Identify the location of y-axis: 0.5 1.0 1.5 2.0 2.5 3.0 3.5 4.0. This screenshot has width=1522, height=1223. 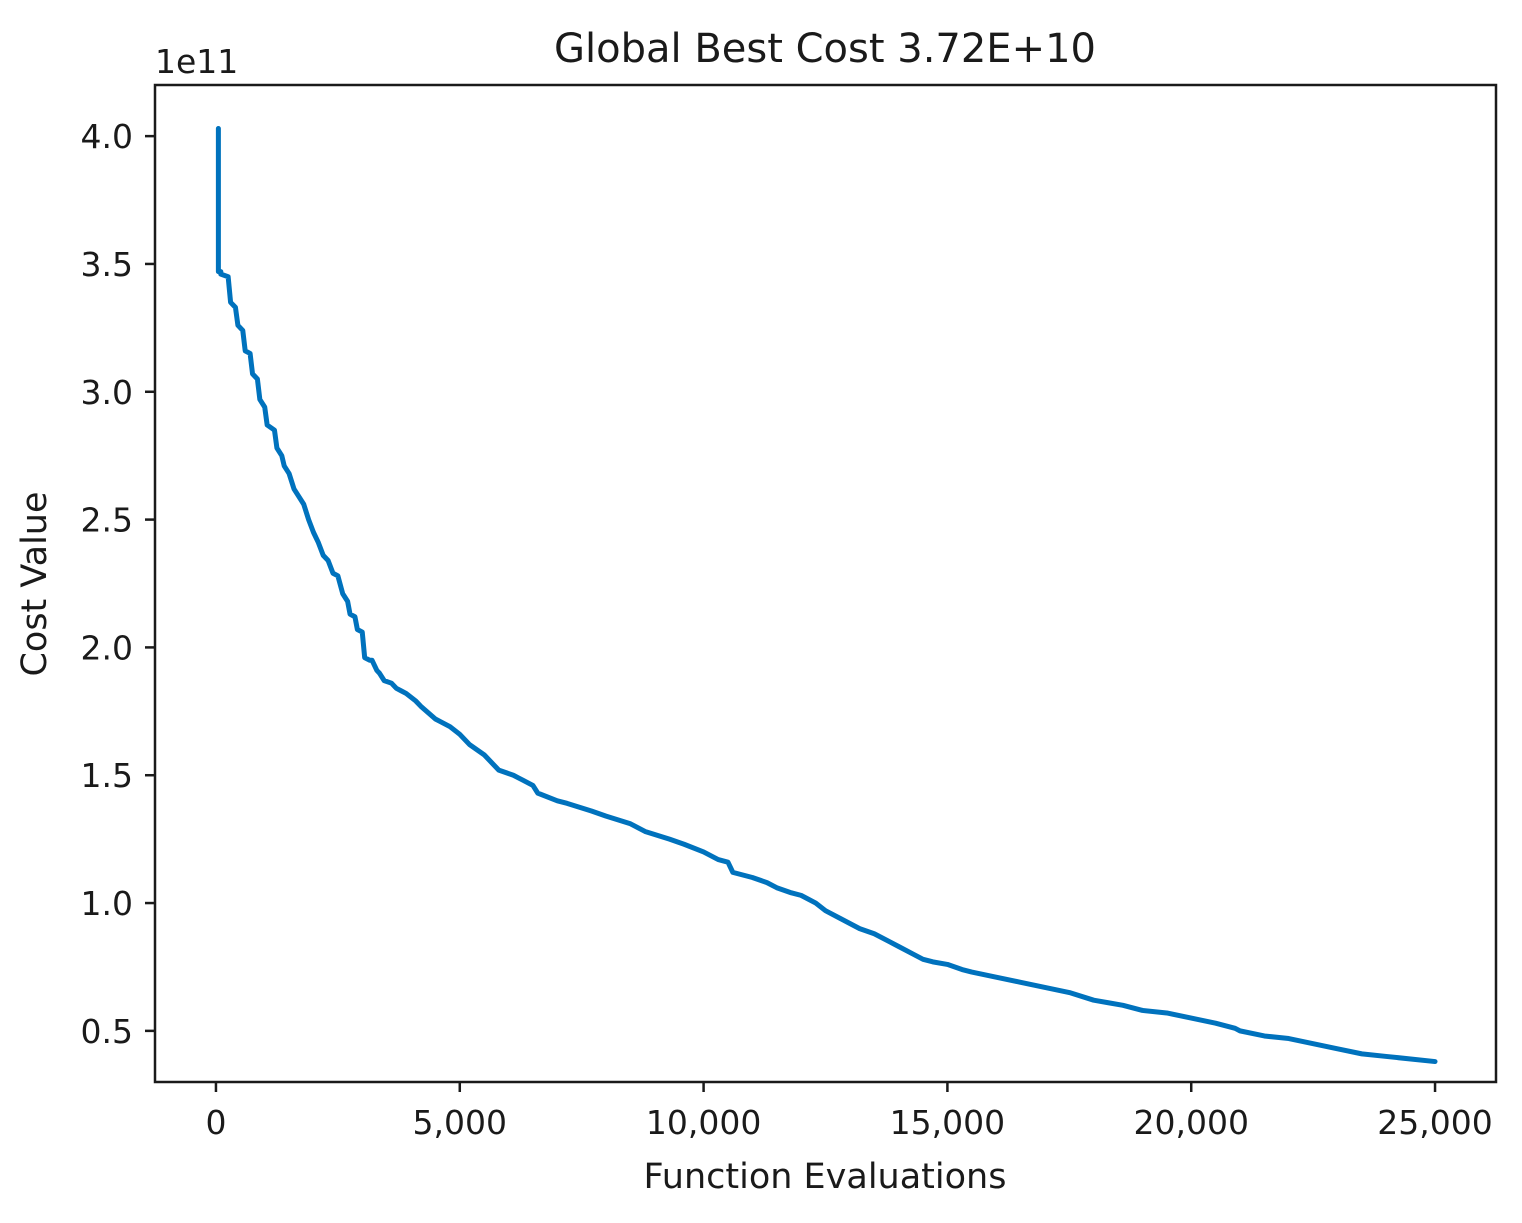
(118, 584).